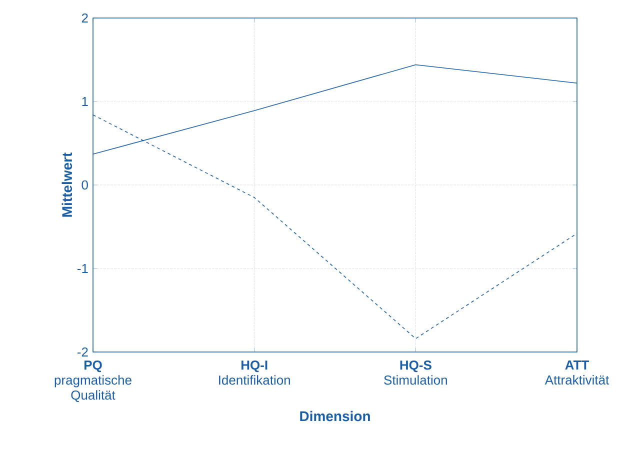 Image resolution: width=630 pixels, height=457 pixels. Describe the element at coordinates (254, 372) in the screenshot. I see `x-tick-label: HQ-I Identifikation` at that location.